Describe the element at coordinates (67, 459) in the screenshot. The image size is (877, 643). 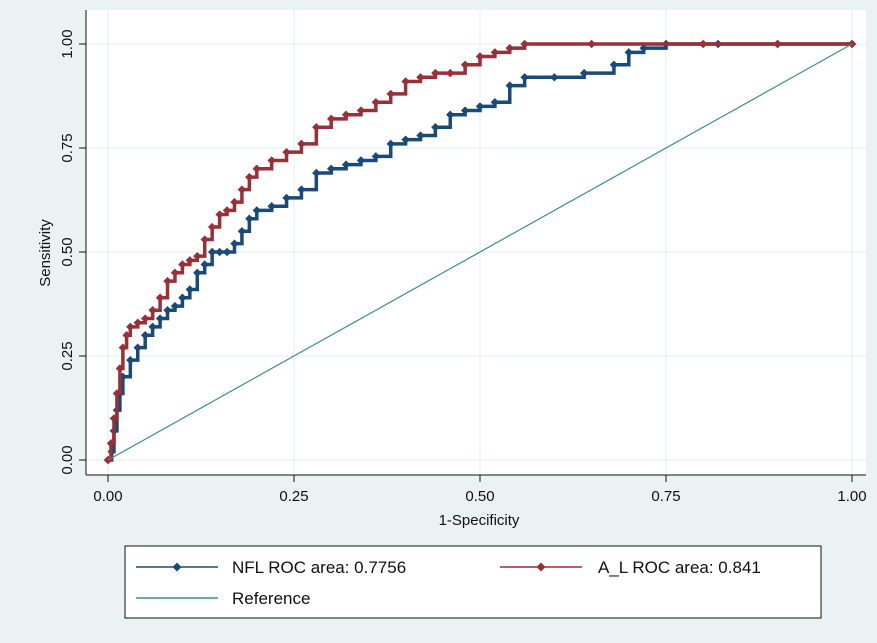
I see `y-tick-label: 0.00` at that location.